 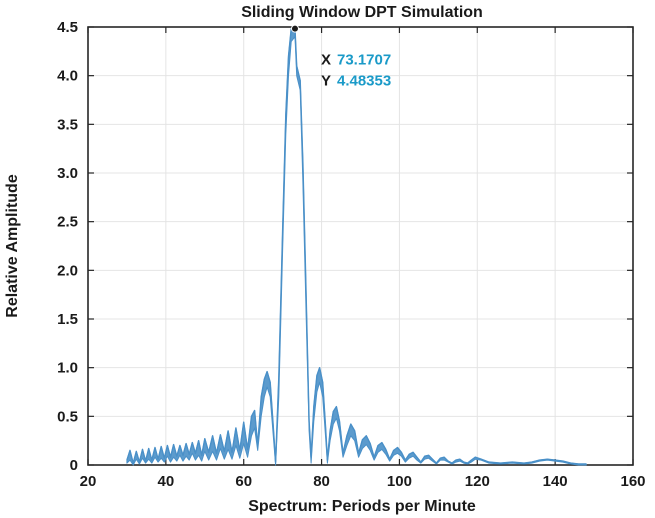 What do you see at coordinates (67, 270) in the screenshot?
I see `y-tick-label: 2.0` at bounding box center [67, 270].